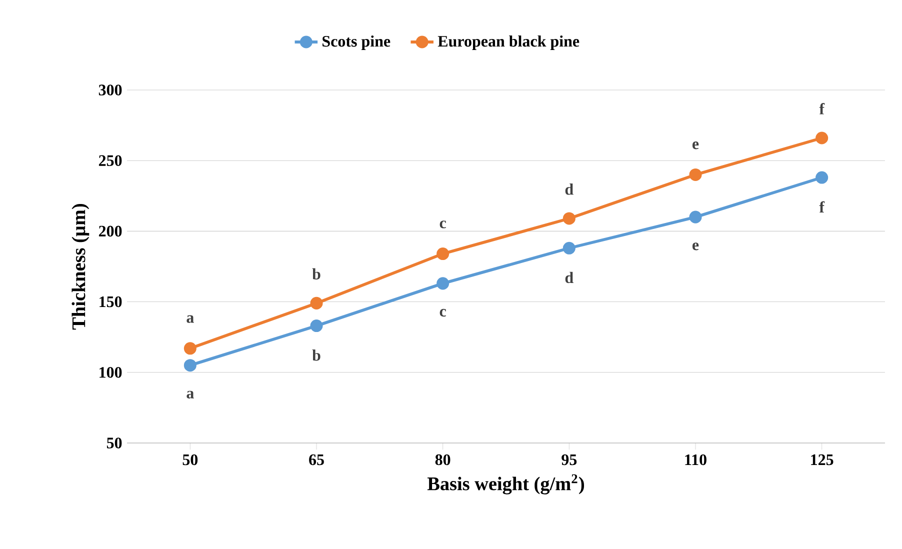 The height and width of the screenshot is (549, 902). I want to click on x-tick-label: 50, so click(190, 460).